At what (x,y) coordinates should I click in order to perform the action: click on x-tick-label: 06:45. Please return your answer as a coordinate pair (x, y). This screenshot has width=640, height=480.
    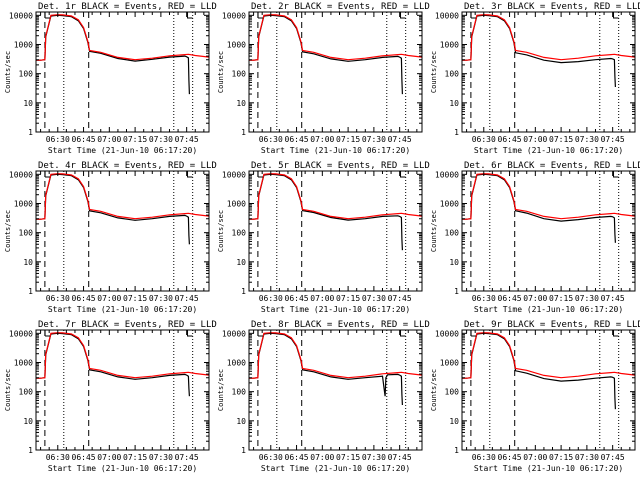
    Looking at the image, I should click on (84, 139).